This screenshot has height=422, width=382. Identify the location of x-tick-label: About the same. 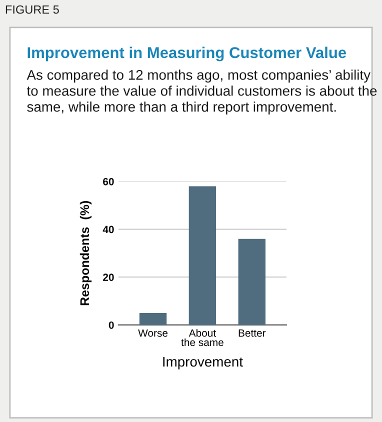
(202, 337).